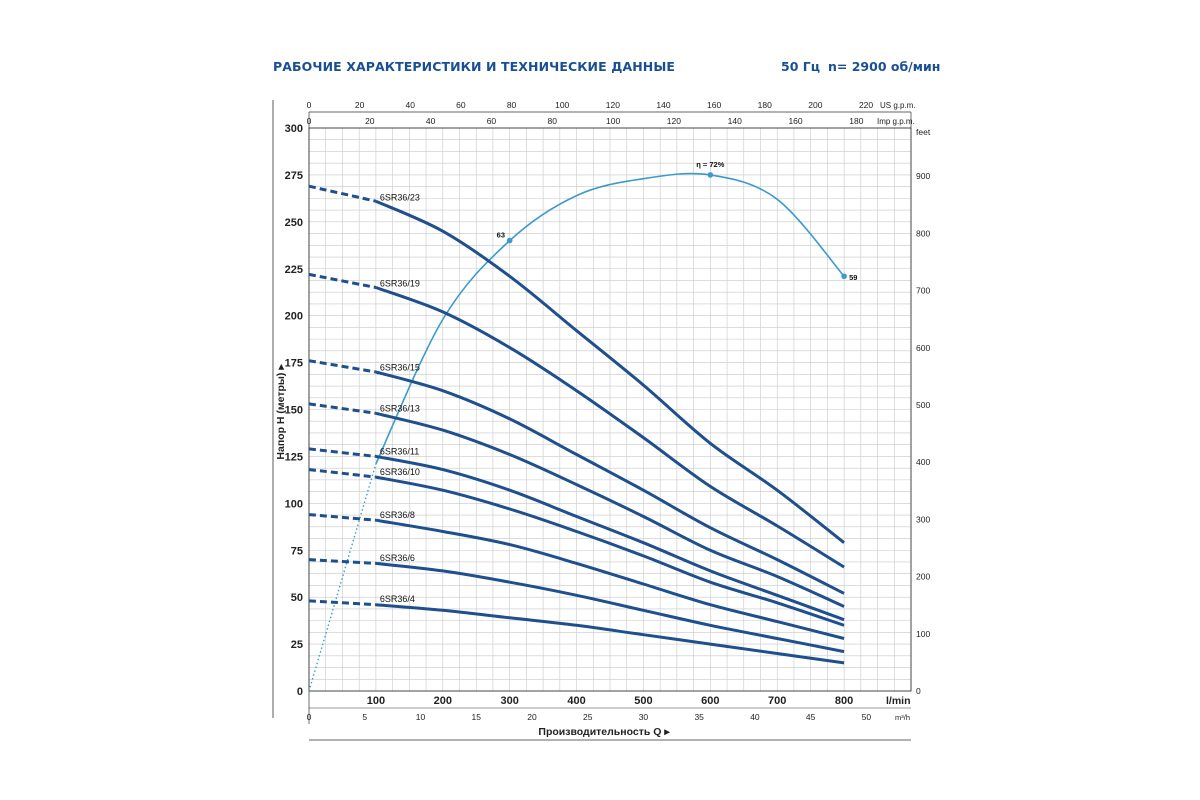 The width and height of the screenshot is (1200, 800). What do you see at coordinates (643, 701) in the screenshot?
I see `x-tick-label: 500` at bounding box center [643, 701].